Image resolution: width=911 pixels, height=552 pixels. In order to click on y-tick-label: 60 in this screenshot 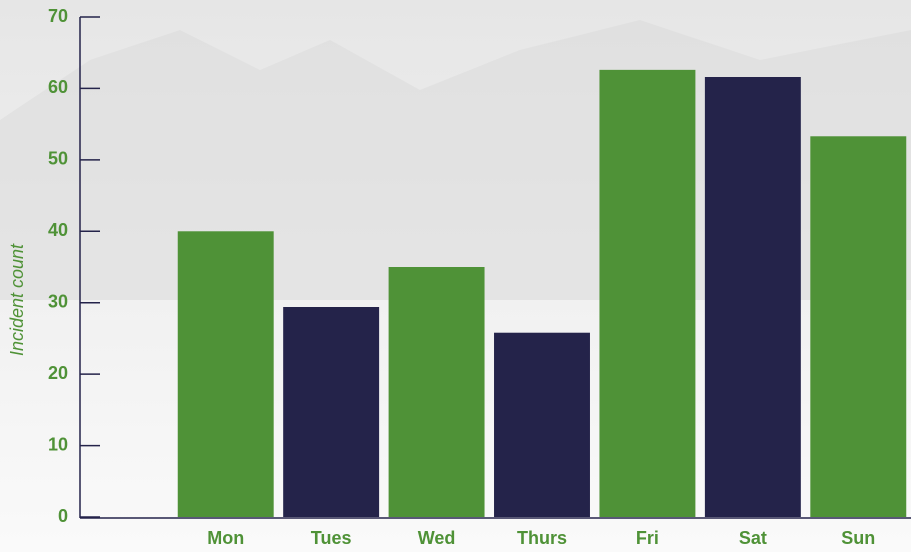, I will do `click(58, 87)`.